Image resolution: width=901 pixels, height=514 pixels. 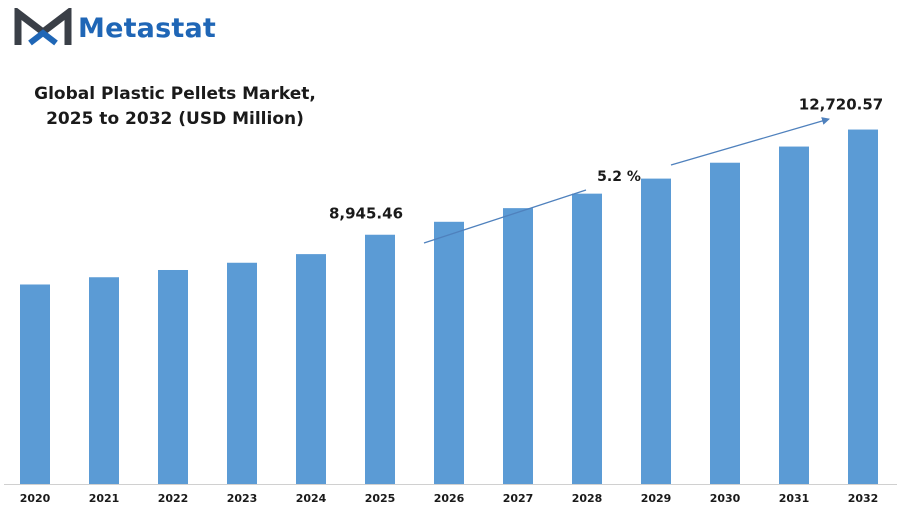 I want to click on x-tick-label-2026: 2026, so click(x=449, y=498).